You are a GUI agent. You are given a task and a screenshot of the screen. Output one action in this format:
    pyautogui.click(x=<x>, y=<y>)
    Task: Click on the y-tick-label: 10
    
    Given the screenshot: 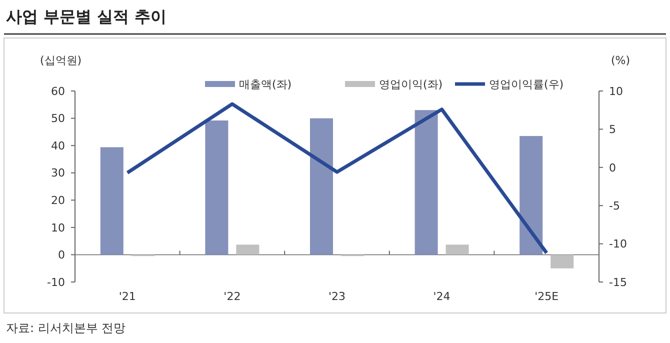 What is the action you would take?
    pyautogui.click(x=58, y=227)
    